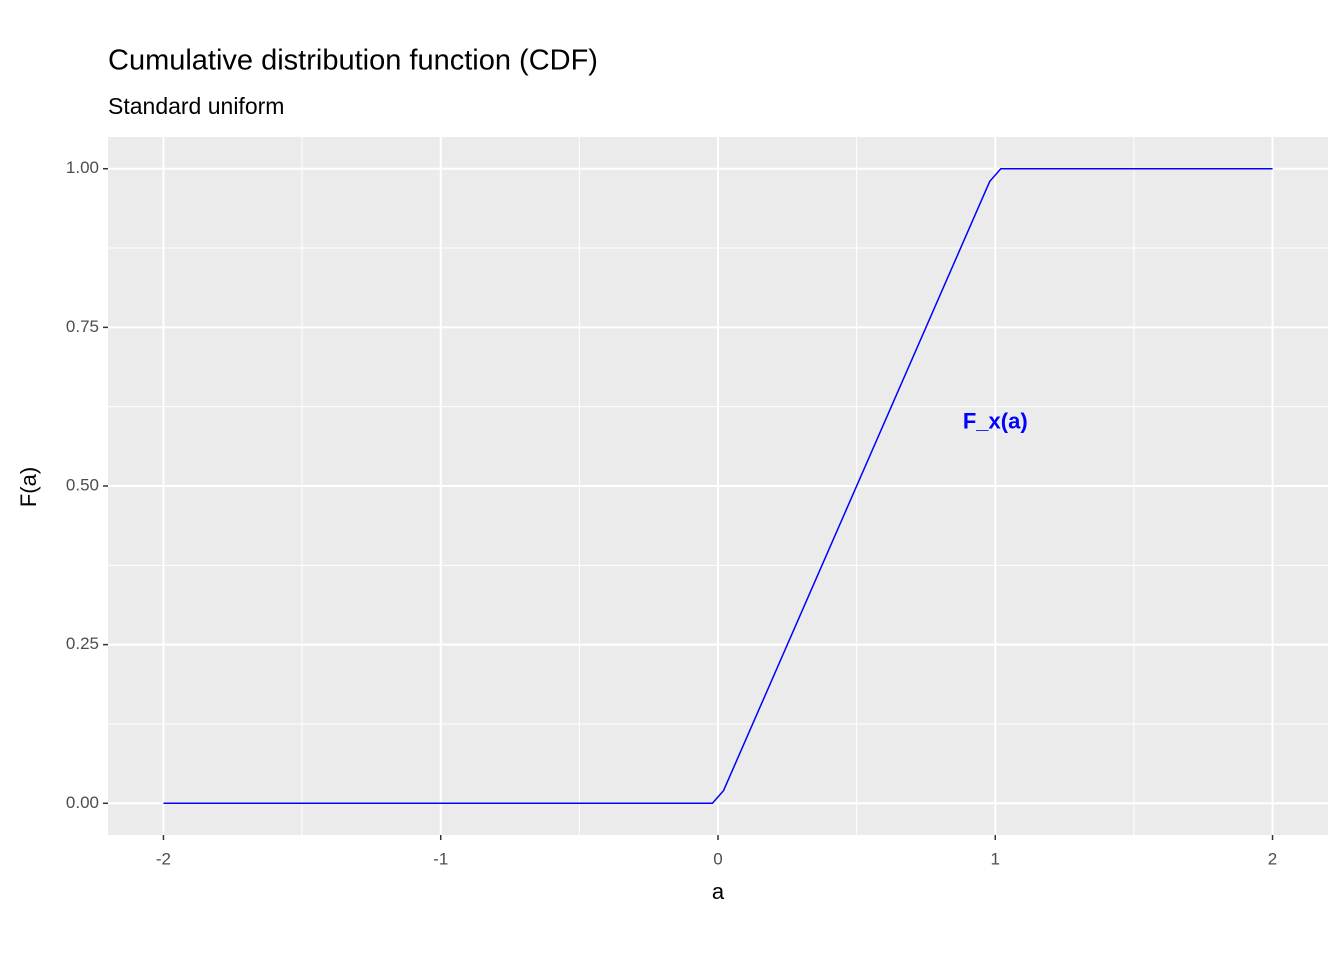 Image resolution: width=1344 pixels, height=960 pixels. I want to click on x-tick-label: 0, so click(717, 858).